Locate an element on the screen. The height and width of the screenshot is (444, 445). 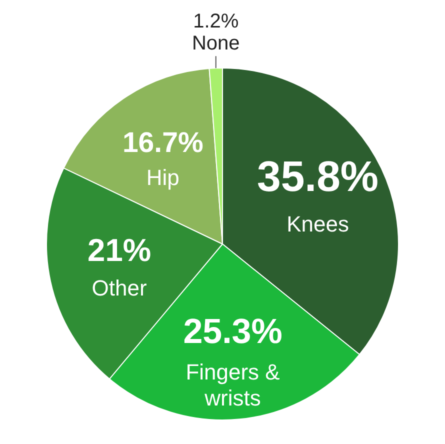
data-label: 25.3% is located at coordinates (232, 331).